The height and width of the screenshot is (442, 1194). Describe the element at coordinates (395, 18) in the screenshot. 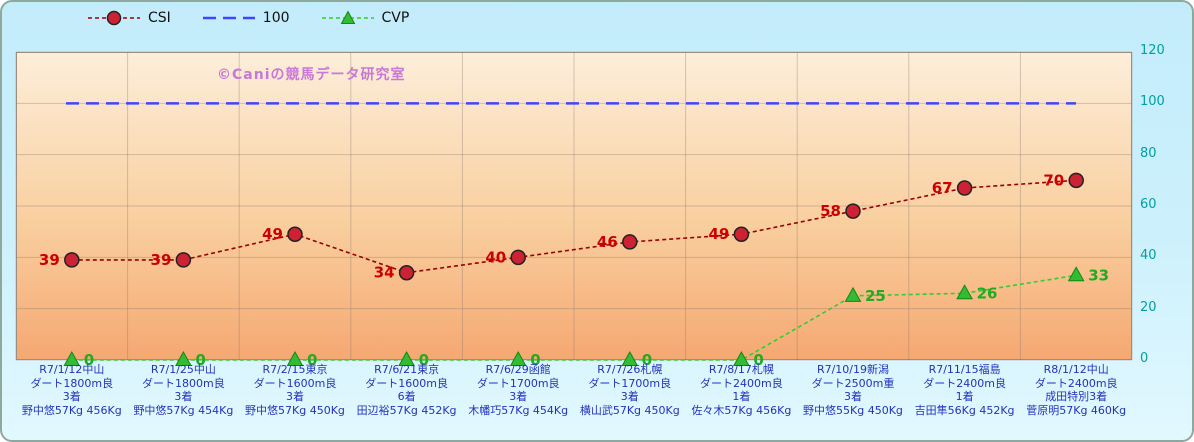

I see `legend-label-cvp: CVP` at that location.